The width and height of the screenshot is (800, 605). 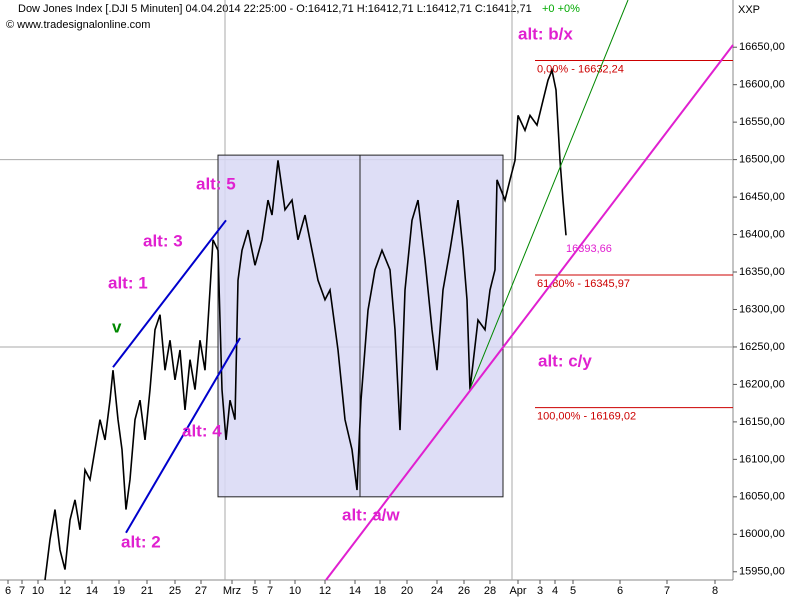 I want to click on annotation: alt: 2, so click(x=141, y=541).